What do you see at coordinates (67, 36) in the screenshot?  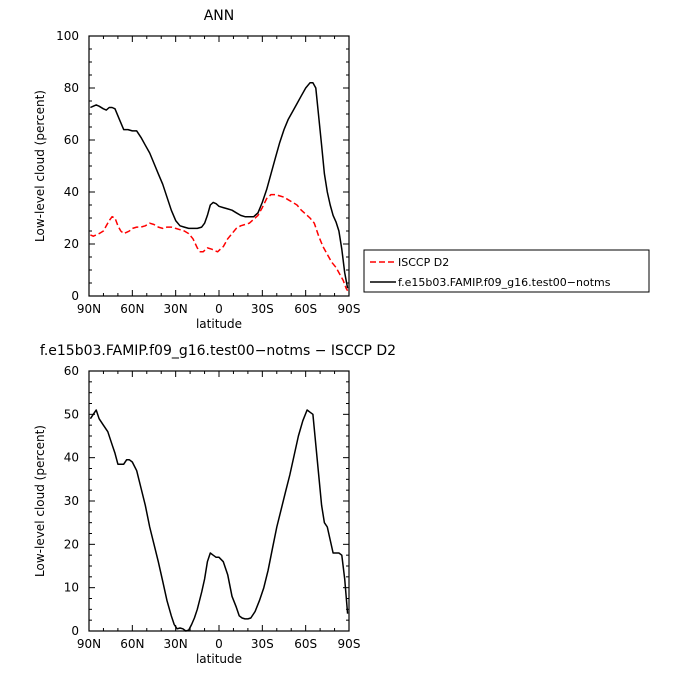 I see `y-tick-label: 100` at bounding box center [67, 36].